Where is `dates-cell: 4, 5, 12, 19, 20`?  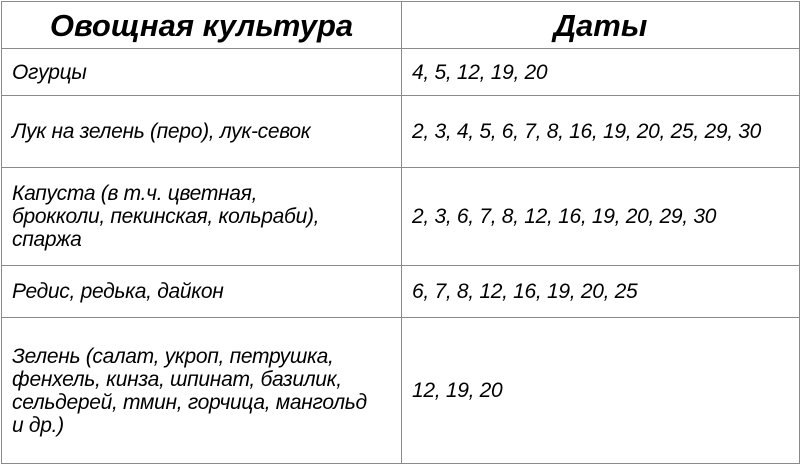
dates-cell: 4, 5, 12, 19, 20 is located at coordinates (600, 72).